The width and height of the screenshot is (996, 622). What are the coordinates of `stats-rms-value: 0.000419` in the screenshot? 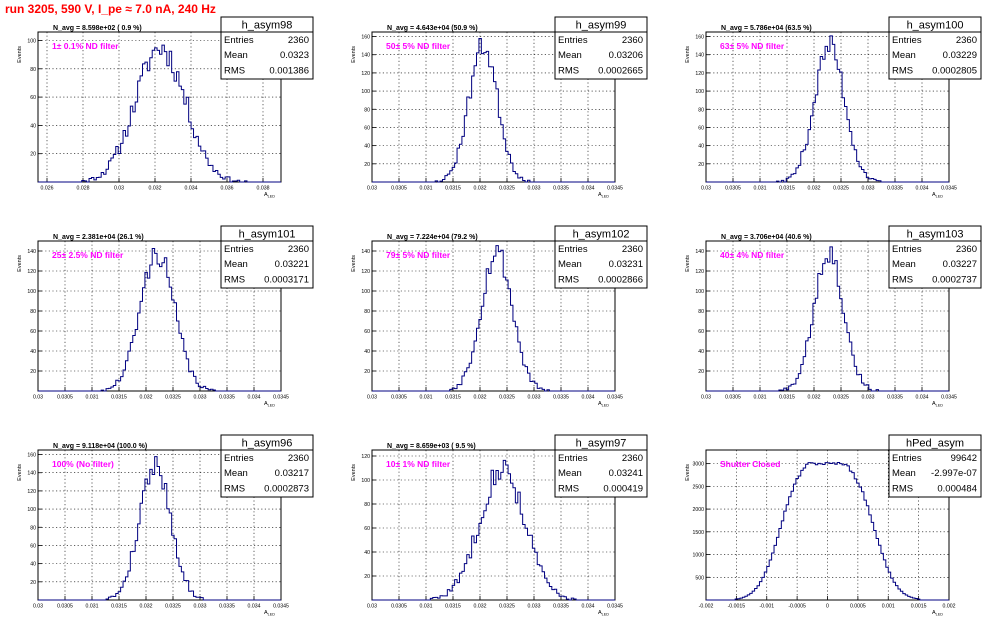 It's located at (623, 488).